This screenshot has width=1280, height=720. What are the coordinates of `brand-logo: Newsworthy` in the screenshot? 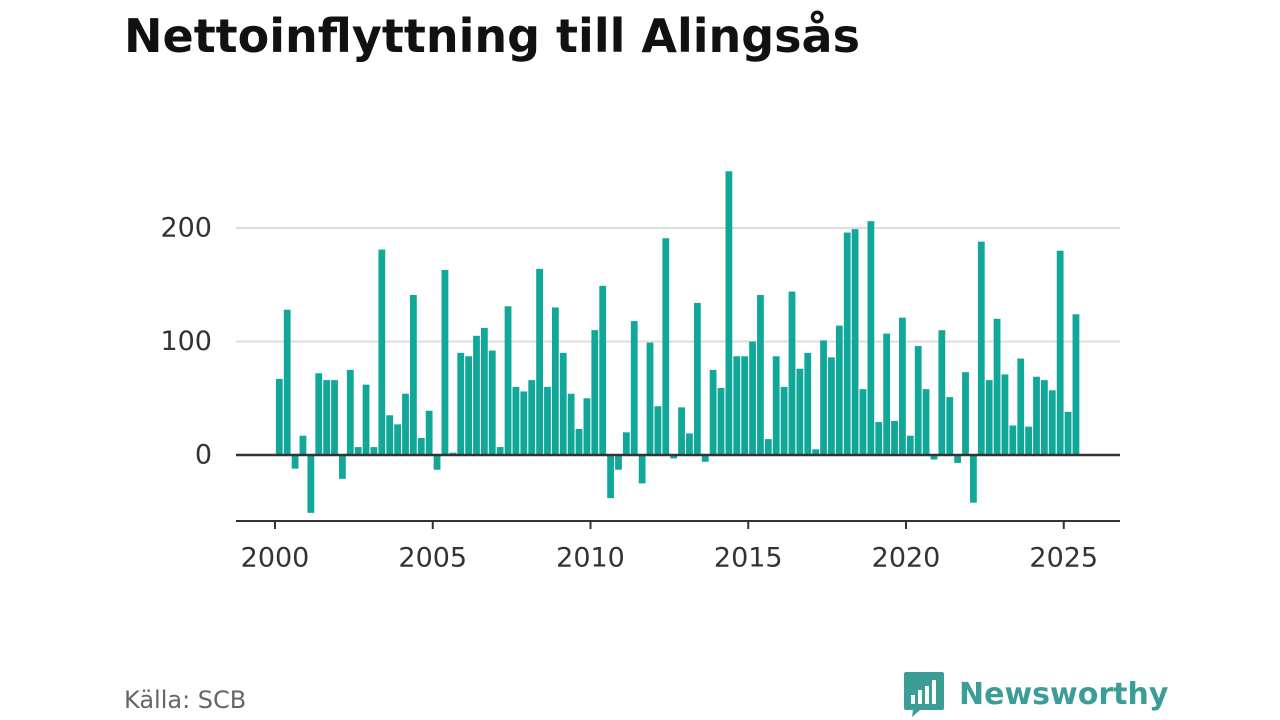 It's located at (1035, 694).